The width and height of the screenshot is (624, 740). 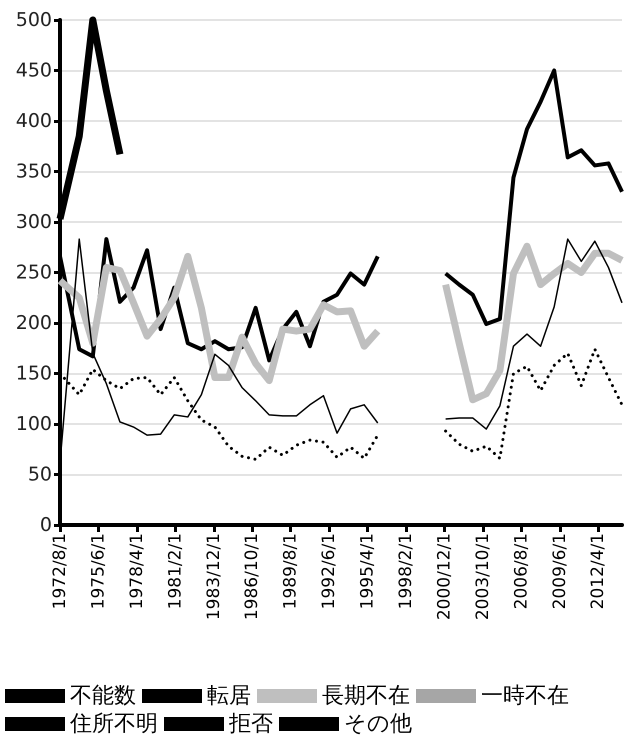 What do you see at coordinates (34, 424) in the screenshot?
I see `y-tick-label: 100` at bounding box center [34, 424].